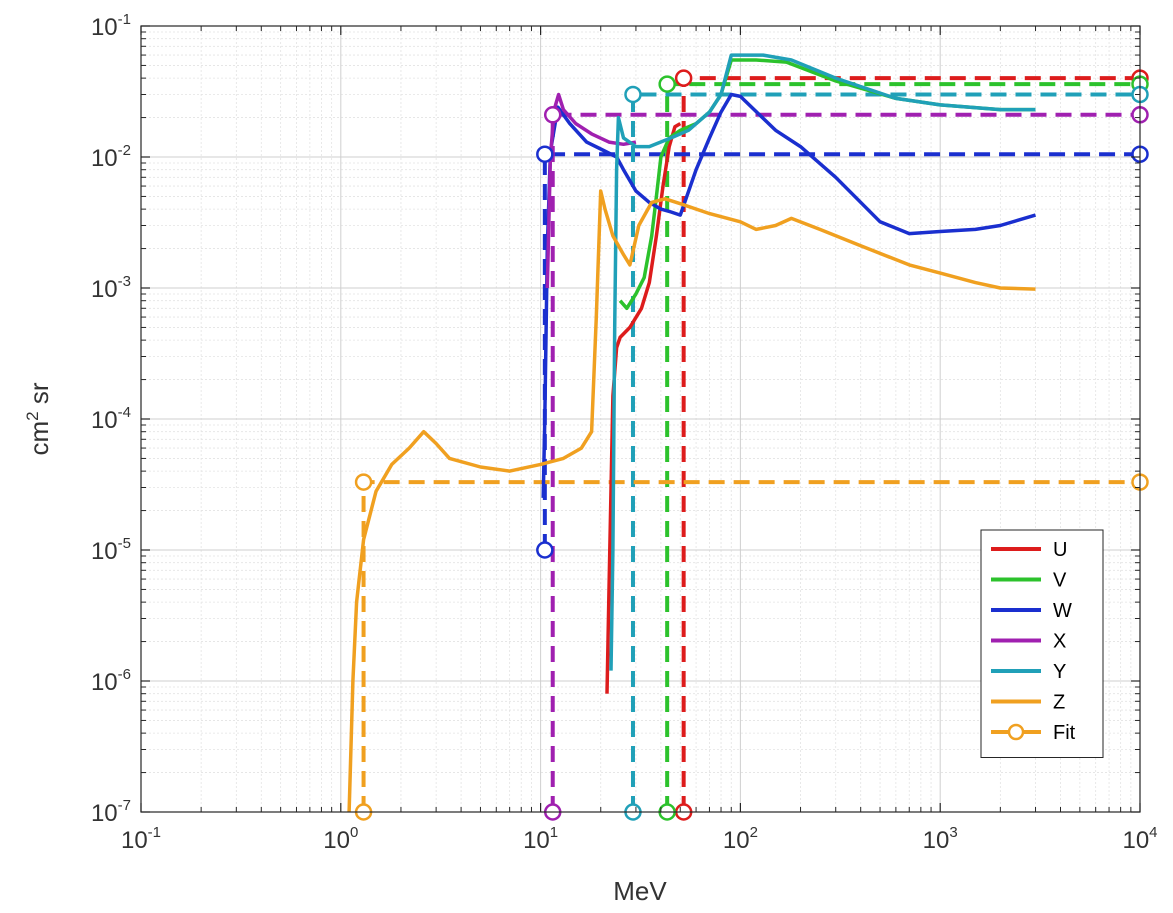 This screenshot has height=913, width=1173. What do you see at coordinates (639, 839) in the screenshot?
I see `x-tick-labels: 10⁻¹ 10⁰ 10¹ 10² 10³ 10⁴` at bounding box center [639, 839].